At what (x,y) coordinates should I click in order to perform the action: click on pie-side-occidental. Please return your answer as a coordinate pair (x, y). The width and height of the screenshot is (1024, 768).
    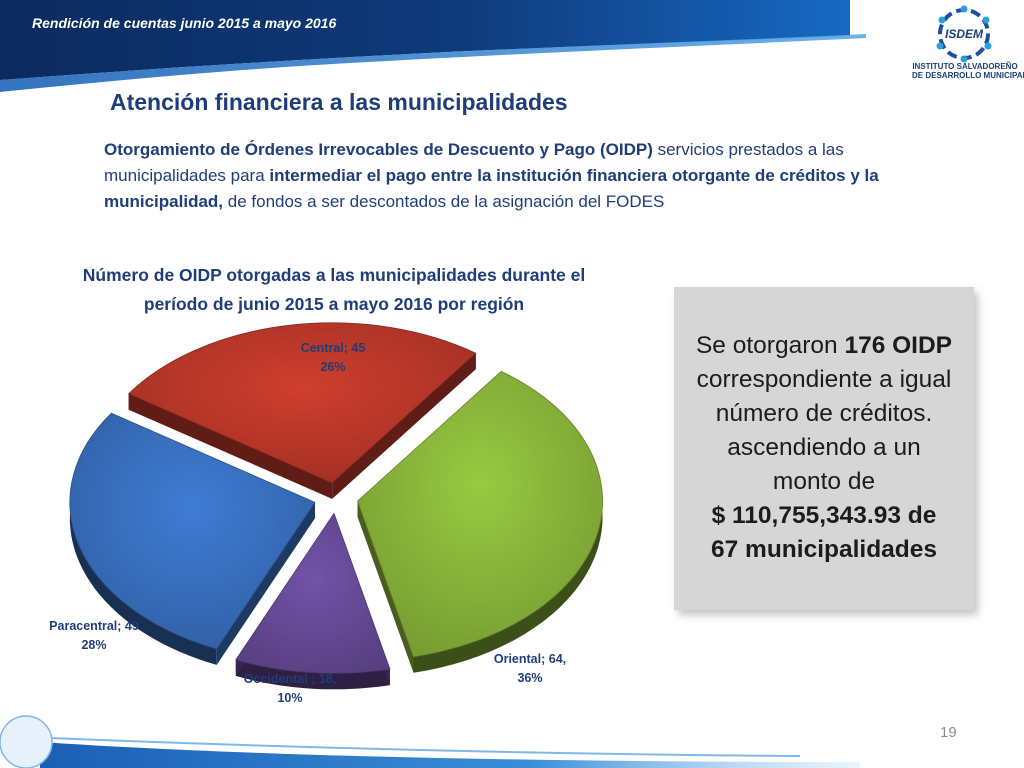
    Looking at the image, I should click on (312, 674).